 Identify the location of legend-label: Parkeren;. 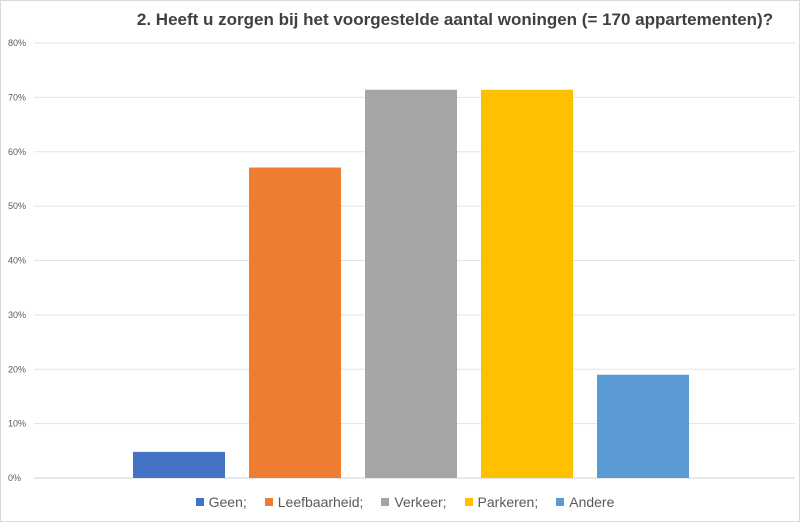
(508, 502).